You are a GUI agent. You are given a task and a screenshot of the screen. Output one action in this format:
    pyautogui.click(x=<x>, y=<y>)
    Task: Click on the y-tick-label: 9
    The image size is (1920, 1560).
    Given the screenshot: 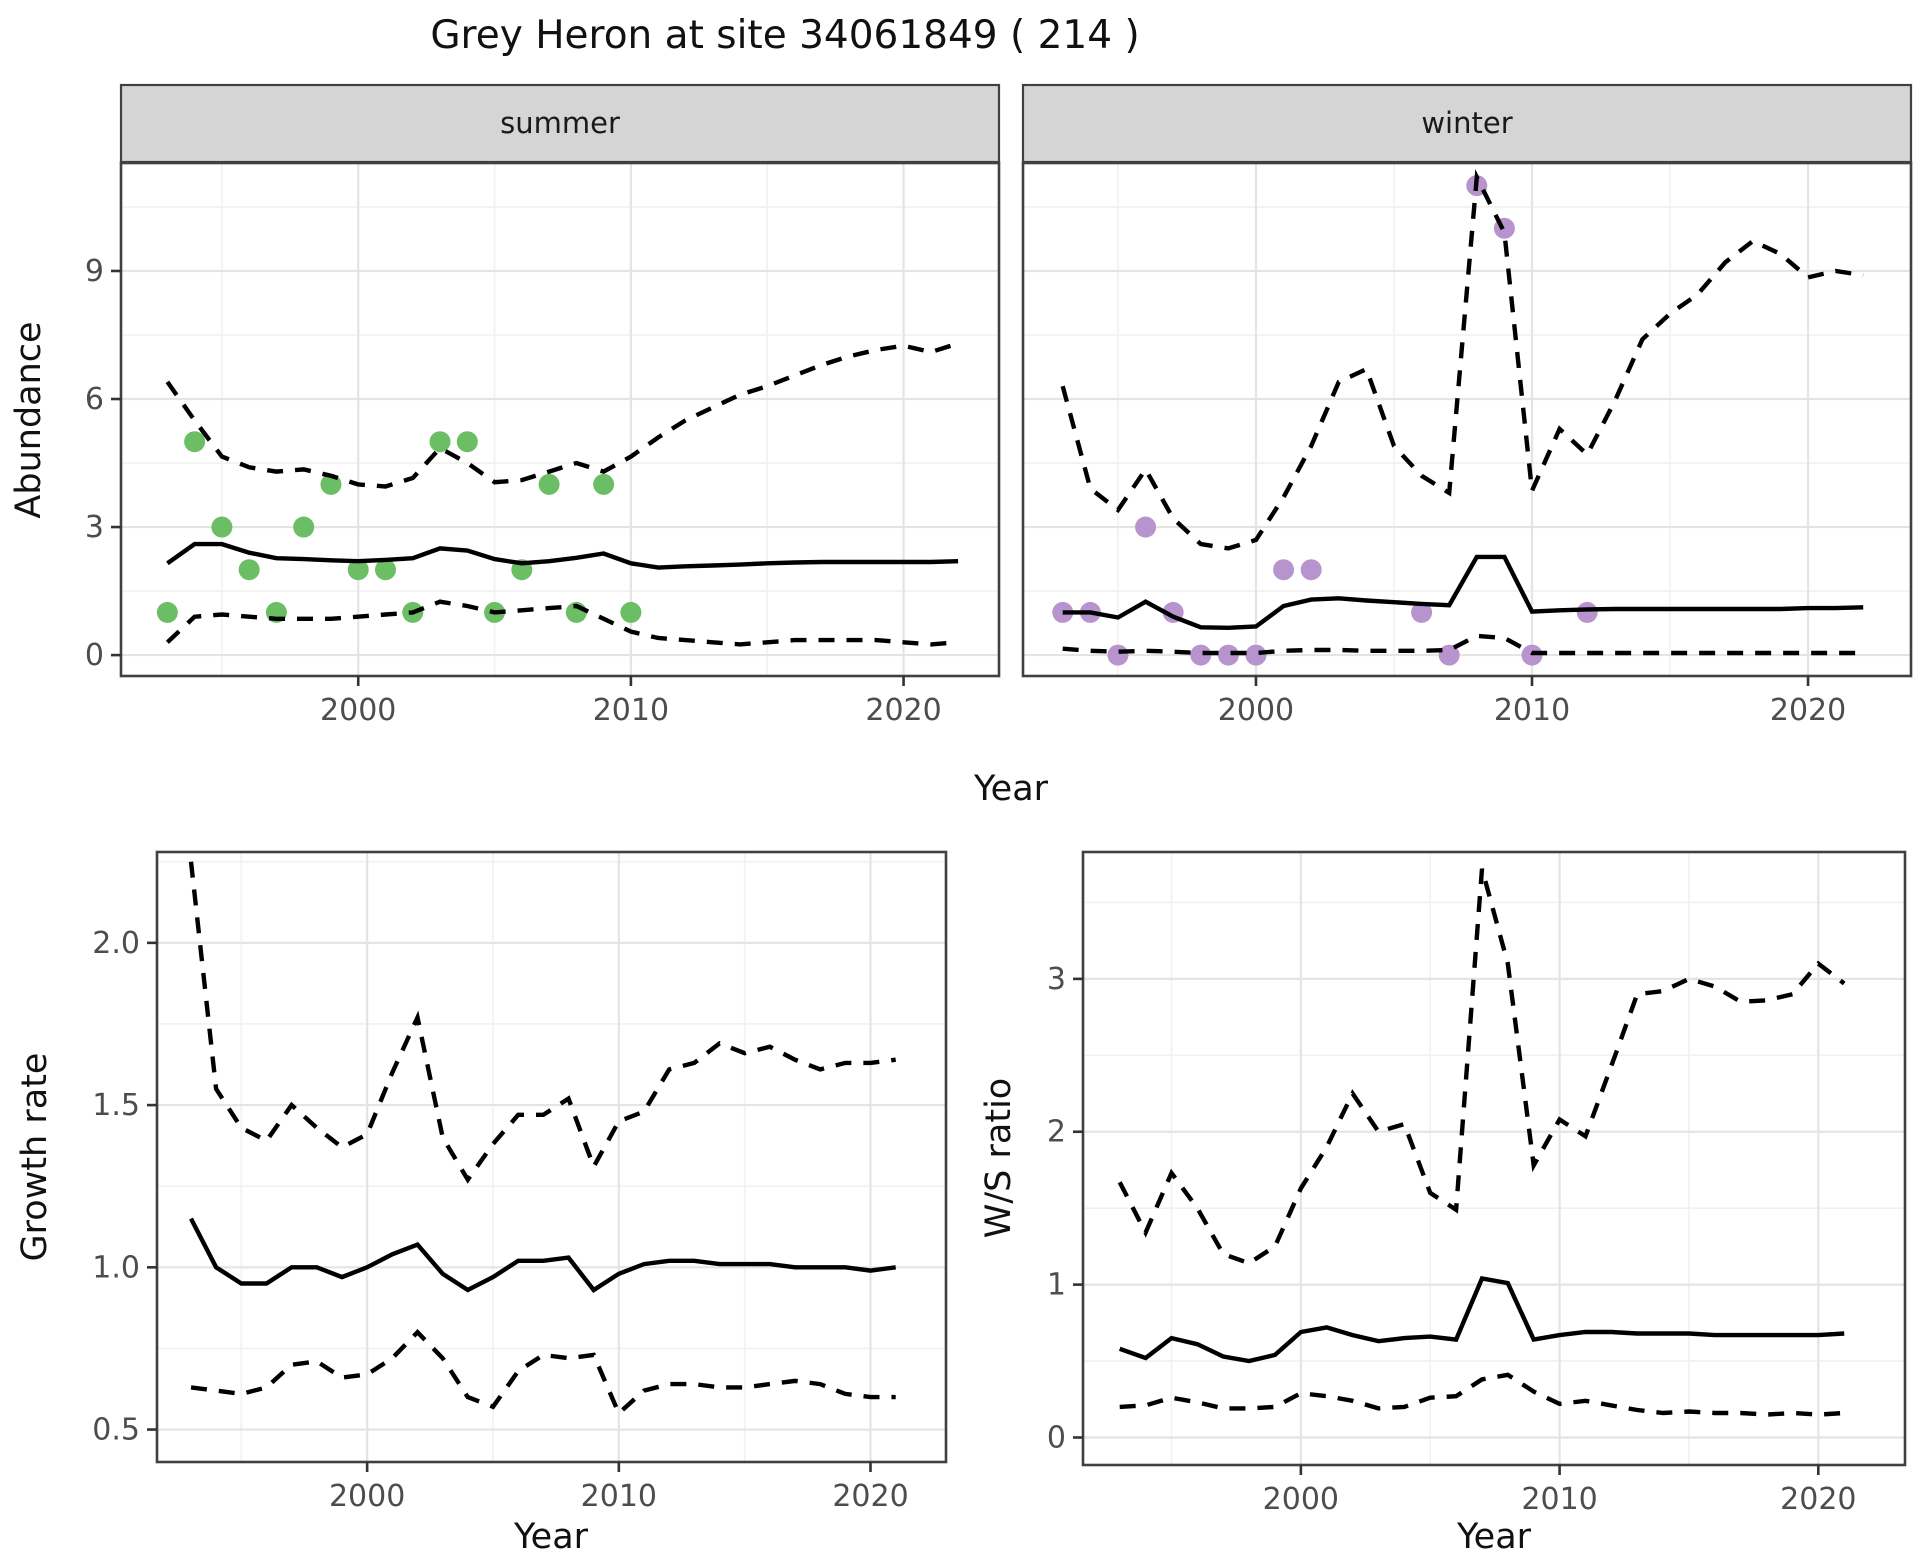 What is the action you would take?
    pyautogui.click(x=94, y=271)
    